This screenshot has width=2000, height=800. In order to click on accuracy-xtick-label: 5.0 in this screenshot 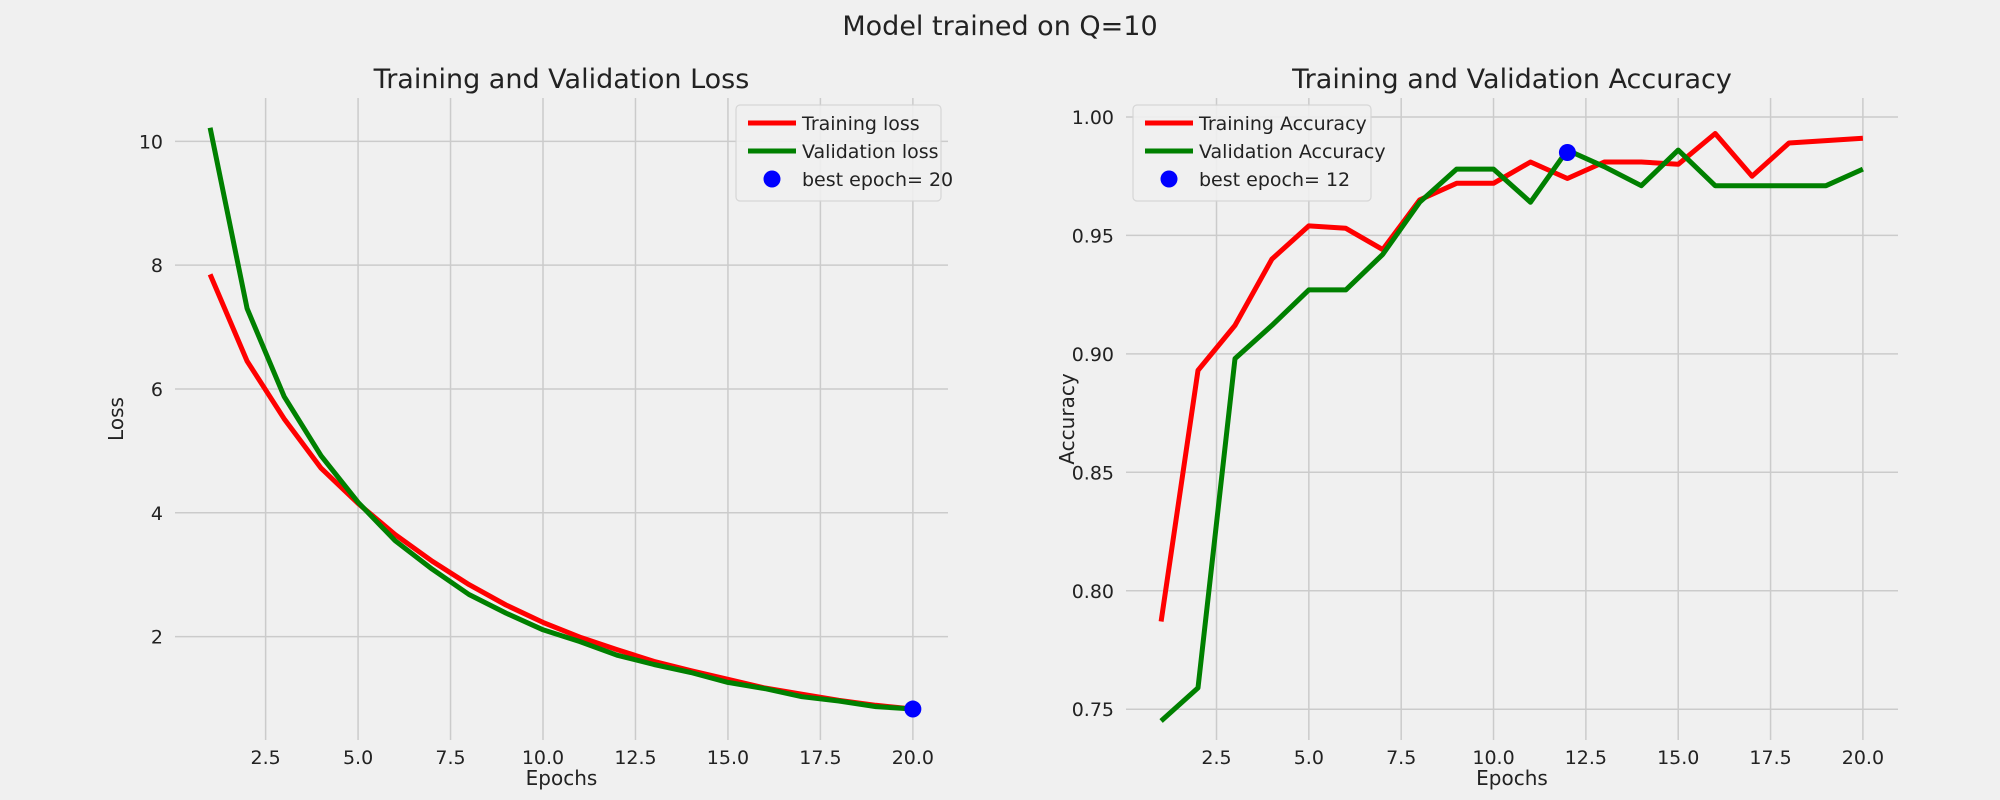, I will do `click(1309, 758)`.